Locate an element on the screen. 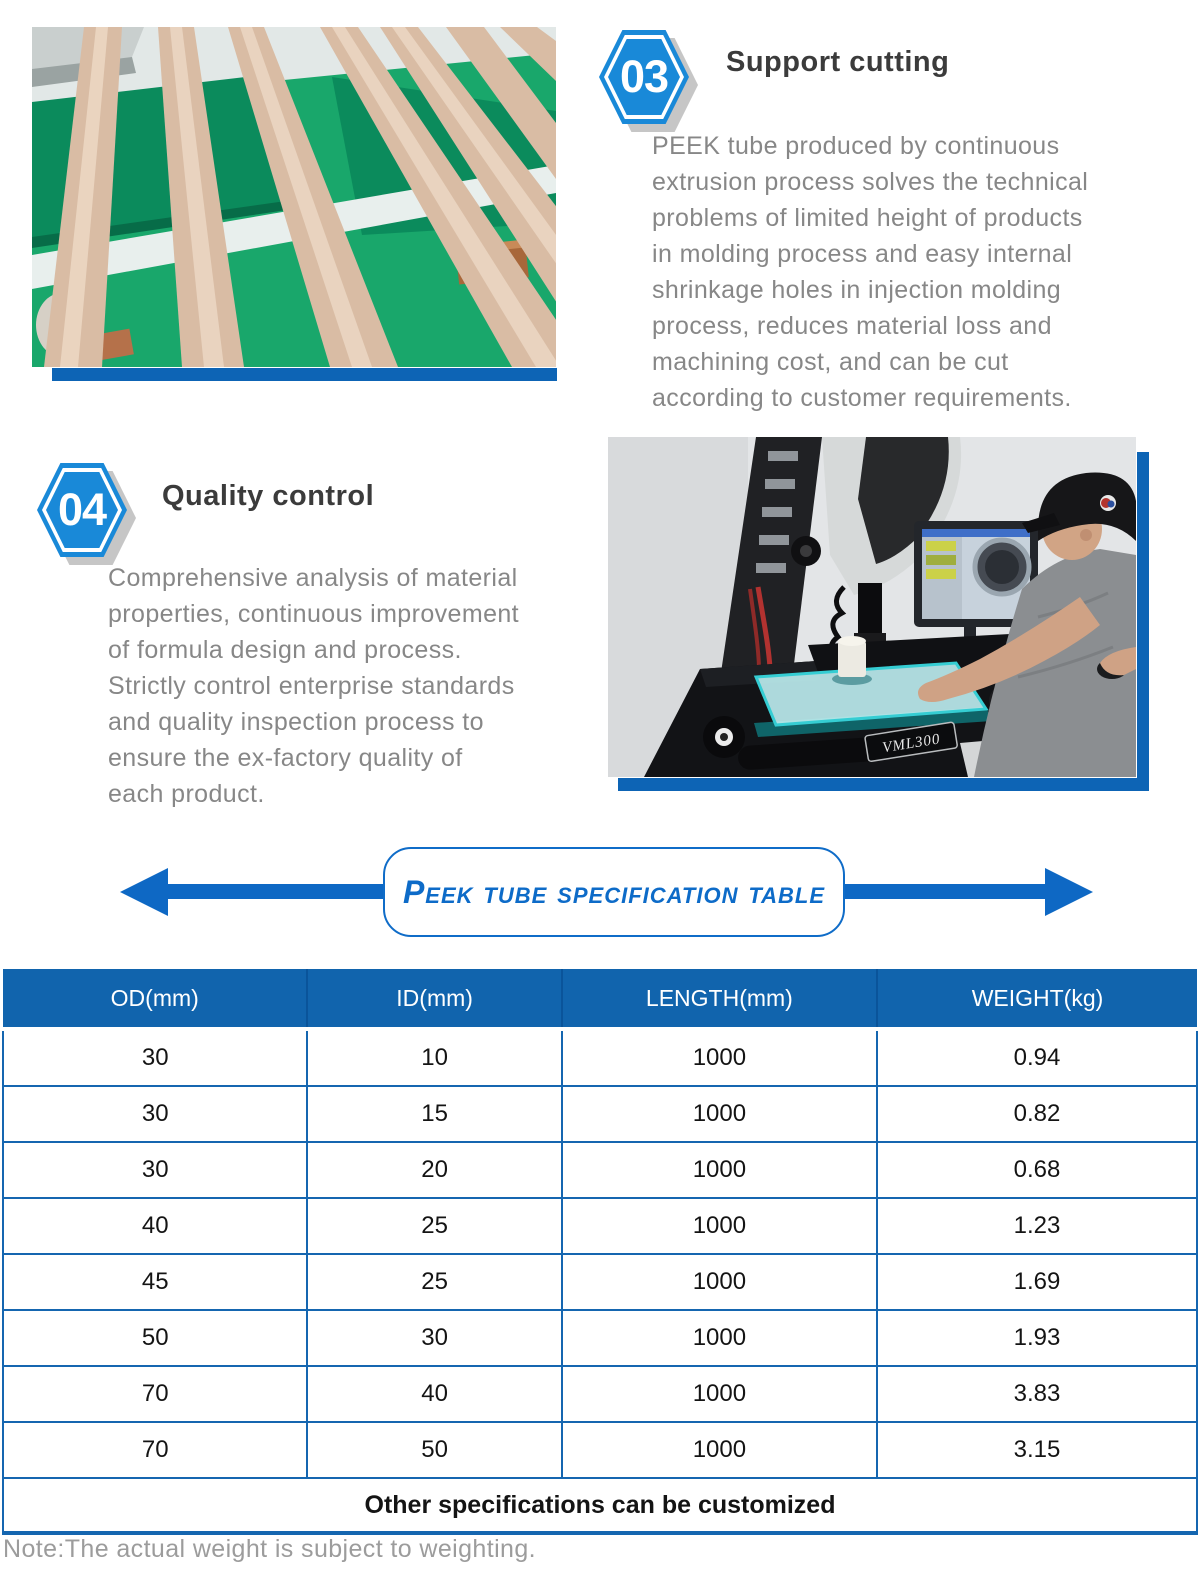  spec-row: 45 25 1000 1.69 is located at coordinates (600, 1282).